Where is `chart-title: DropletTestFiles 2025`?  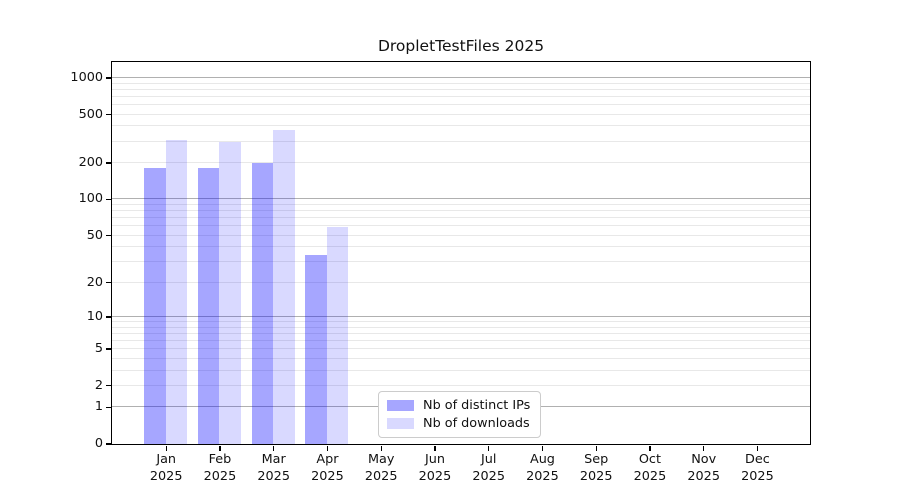
chart-title: DropletTestFiles 2025 is located at coordinates (461, 46).